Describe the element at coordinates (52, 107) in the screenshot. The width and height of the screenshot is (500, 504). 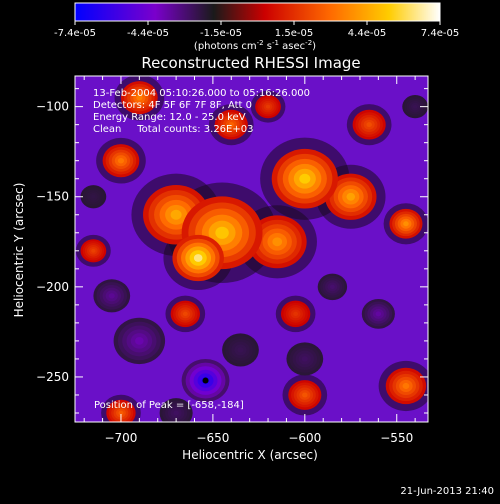
I see `y-tick-label: −100` at that location.